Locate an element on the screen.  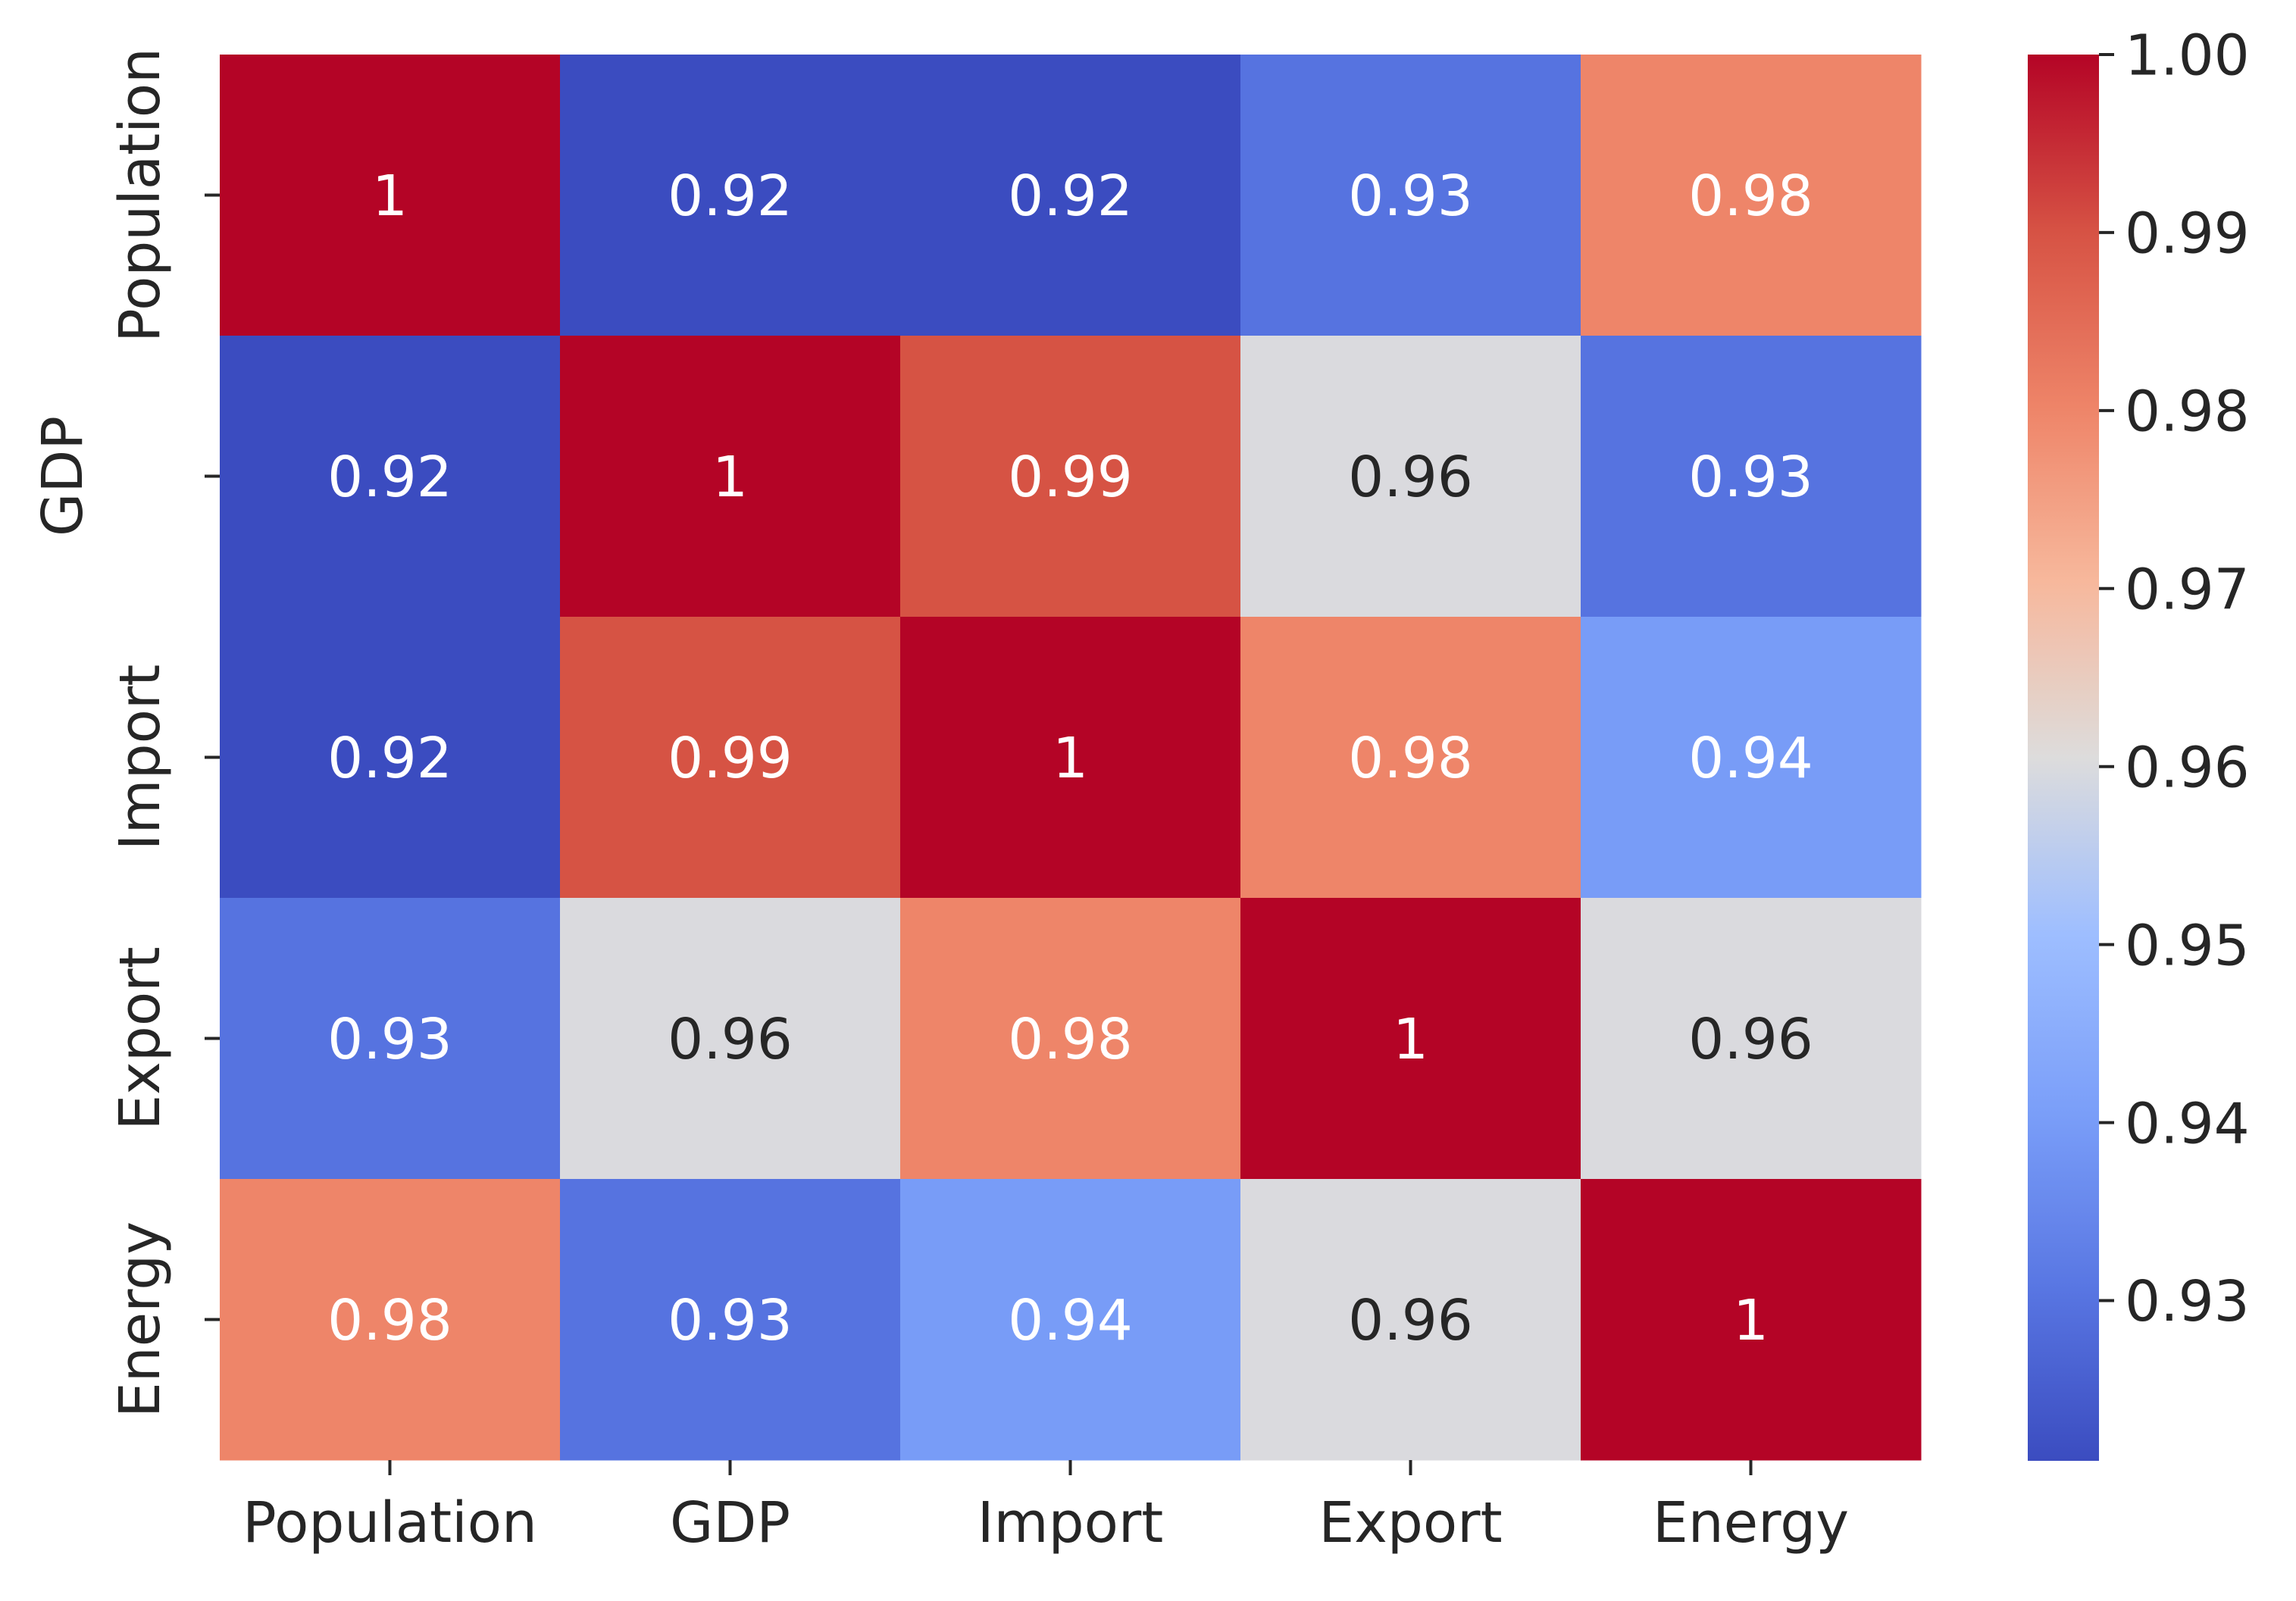
x-axis: Population GDP Import Export Energy is located at coordinates (1045, 1508).